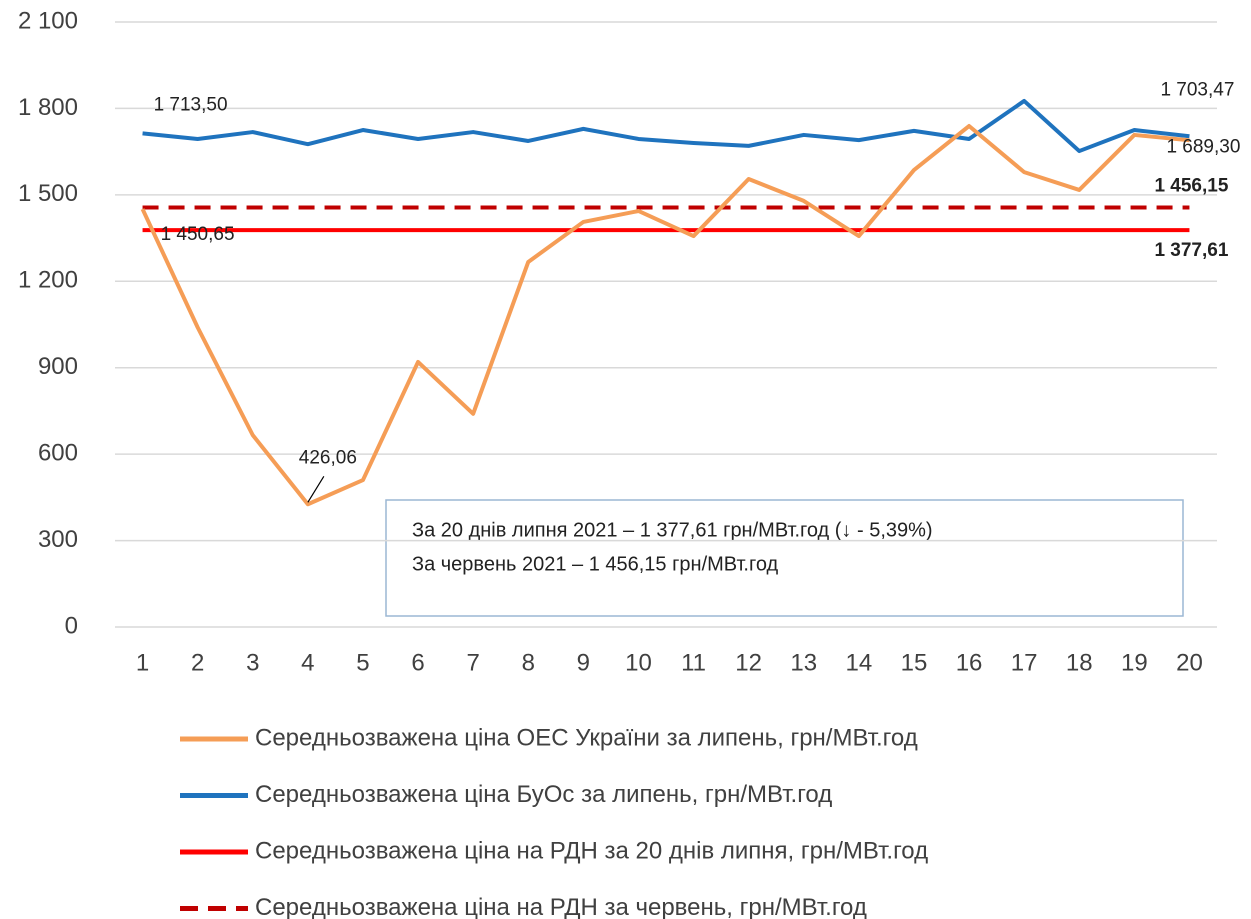 Image resolution: width=1251 pixels, height=919 pixels. Describe the element at coordinates (191, 104) in the screenshot. I see `data-label: 1 713,50` at that location.